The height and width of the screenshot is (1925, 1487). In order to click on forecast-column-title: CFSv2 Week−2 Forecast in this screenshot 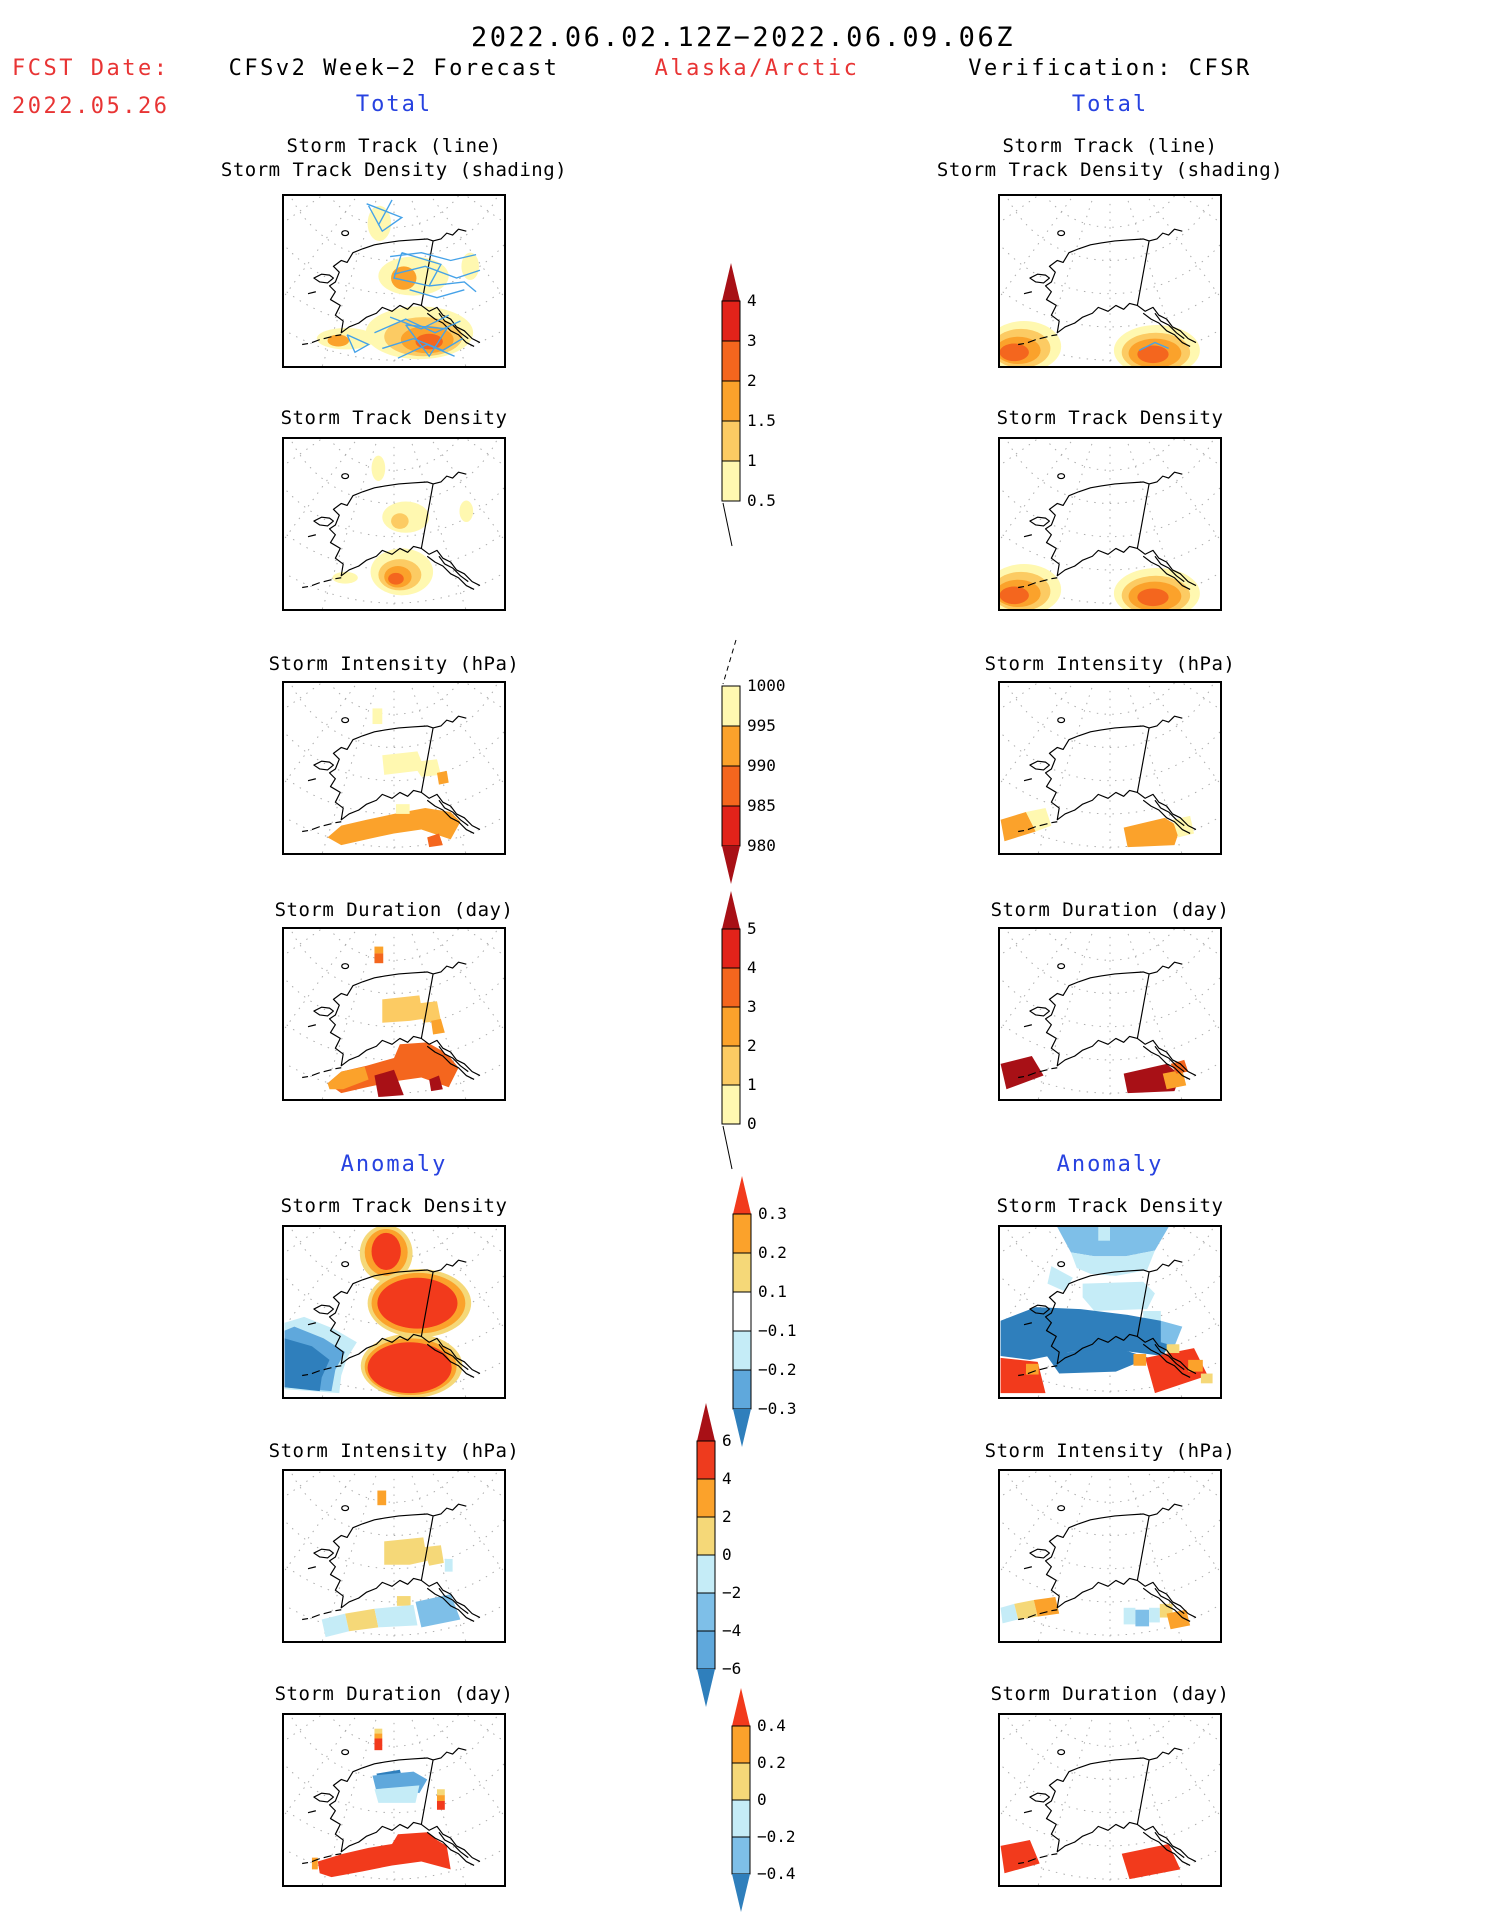, I will do `click(394, 68)`.